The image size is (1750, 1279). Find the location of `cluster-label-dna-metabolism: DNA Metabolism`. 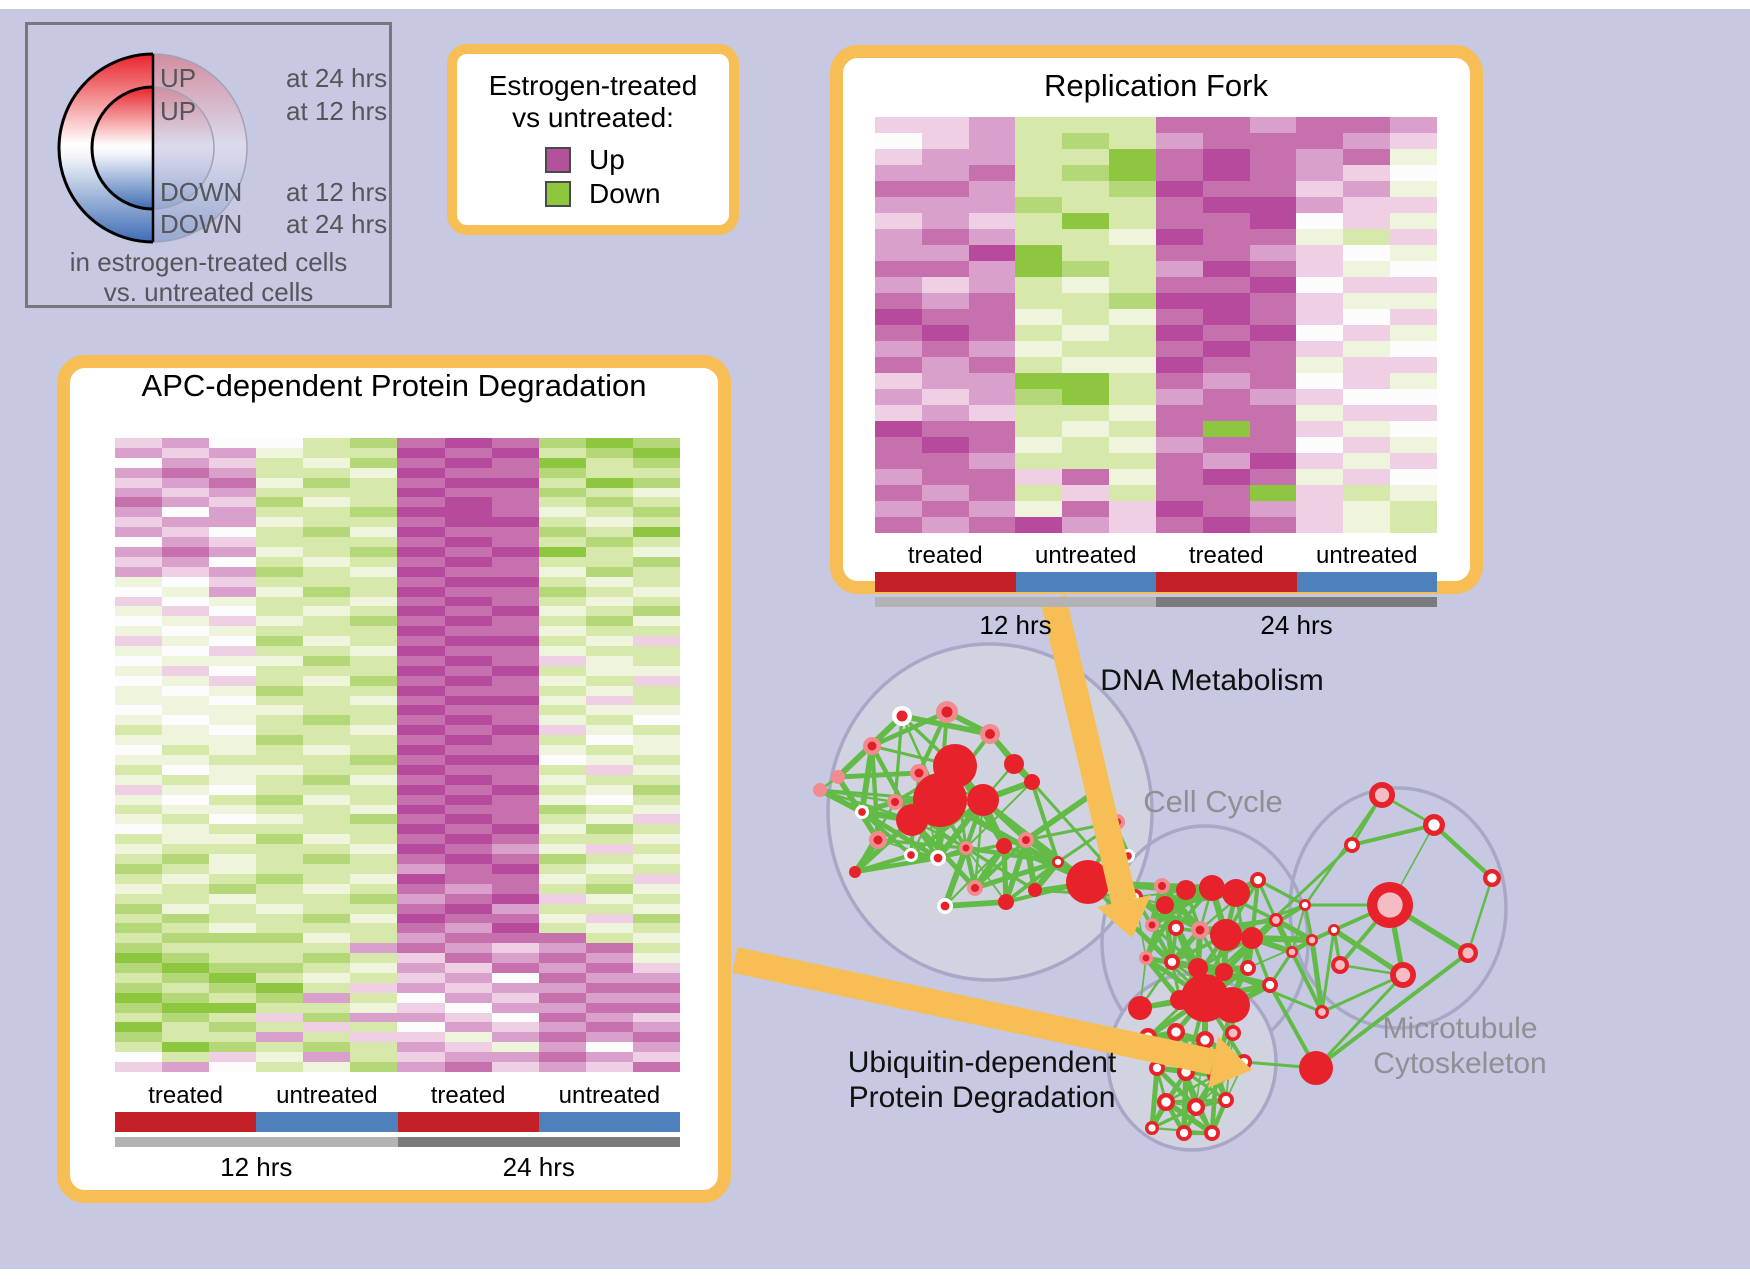

cluster-label-dna-metabolism: DNA Metabolism is located at coordinates (1212, 680).